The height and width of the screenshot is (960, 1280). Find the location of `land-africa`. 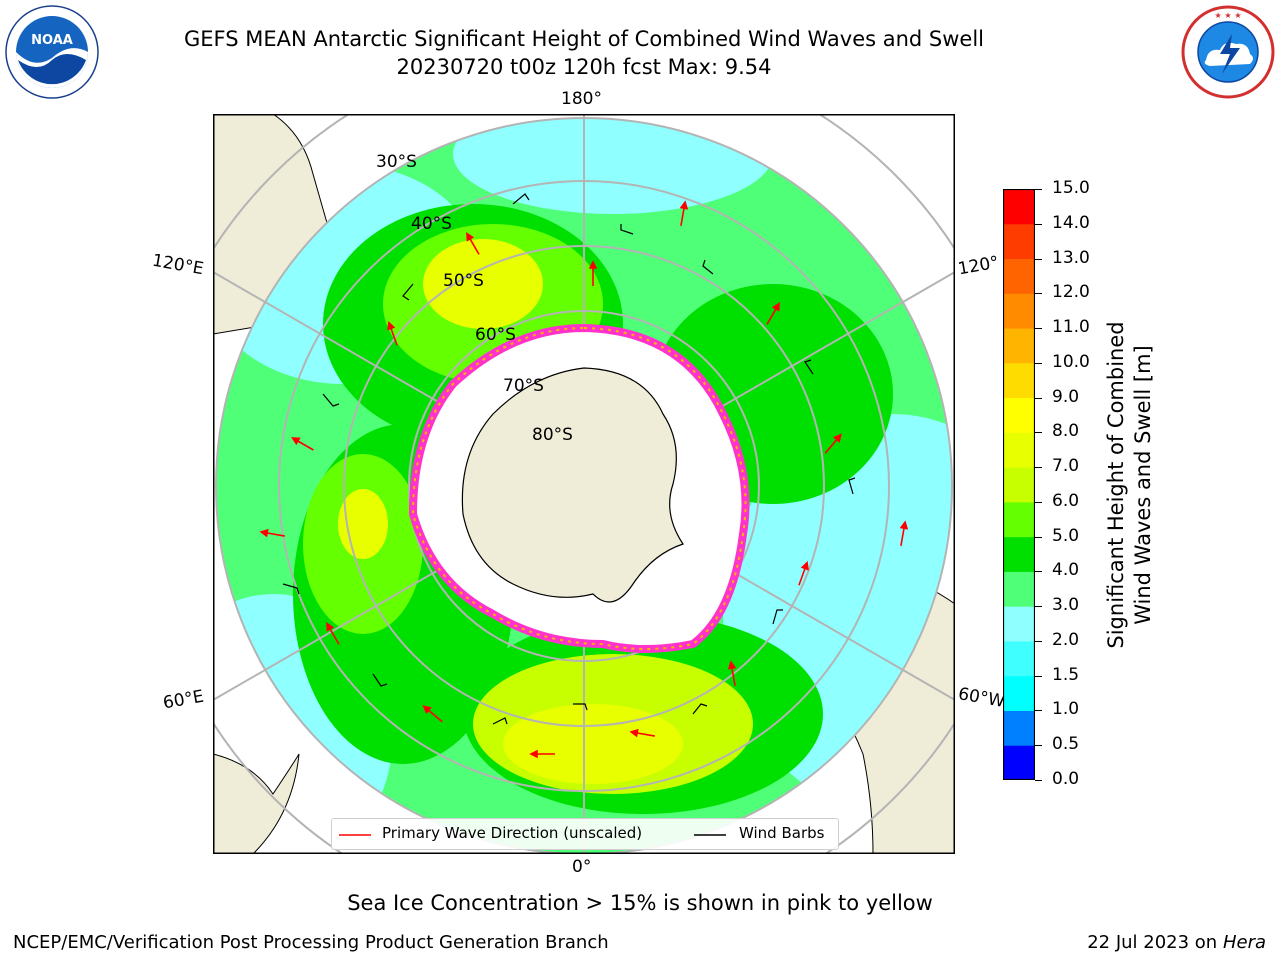

land-africa is located at coordinates (256, 803).